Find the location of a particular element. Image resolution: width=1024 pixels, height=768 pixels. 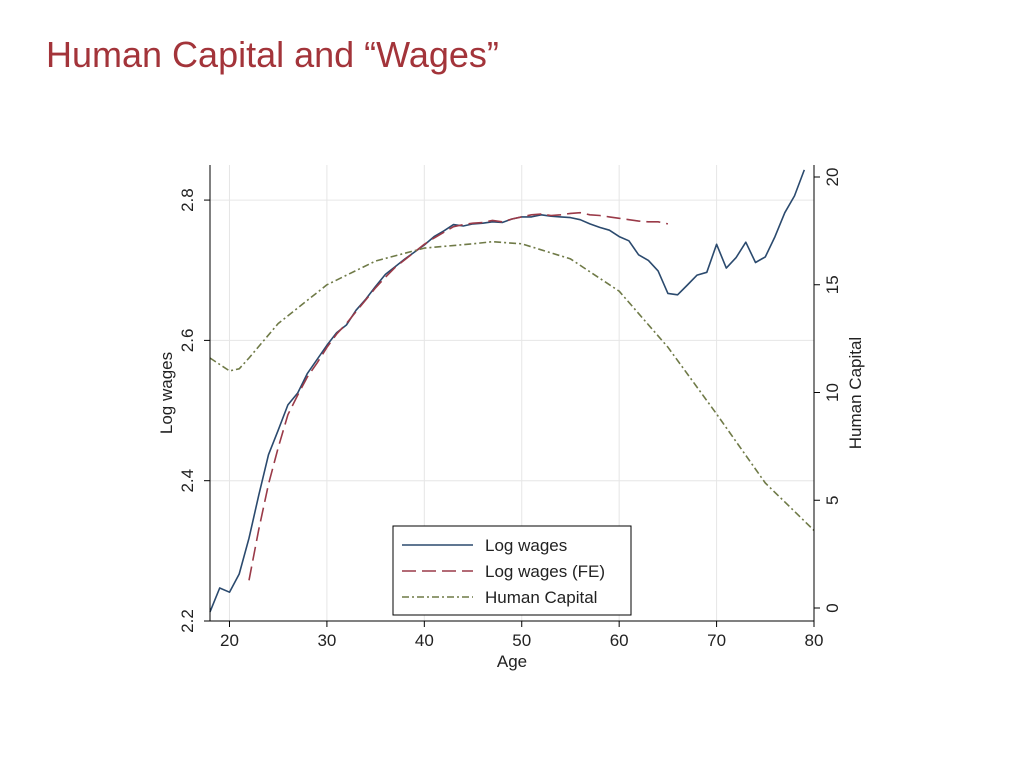

y-right-axis-label: Human Capital is located at coordinates (855, 393).